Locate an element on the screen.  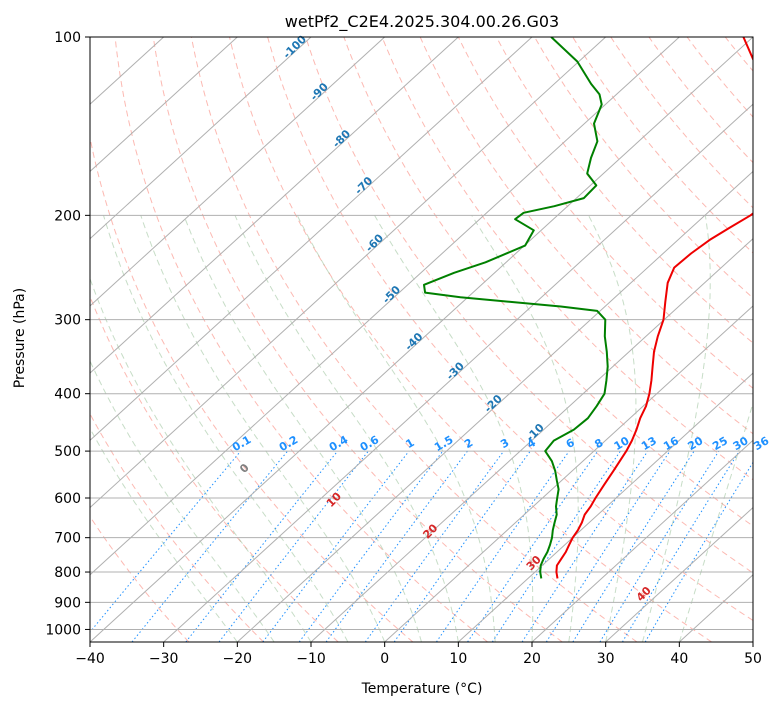
y-tick-label: 700 is located at coordinates (67, 539).